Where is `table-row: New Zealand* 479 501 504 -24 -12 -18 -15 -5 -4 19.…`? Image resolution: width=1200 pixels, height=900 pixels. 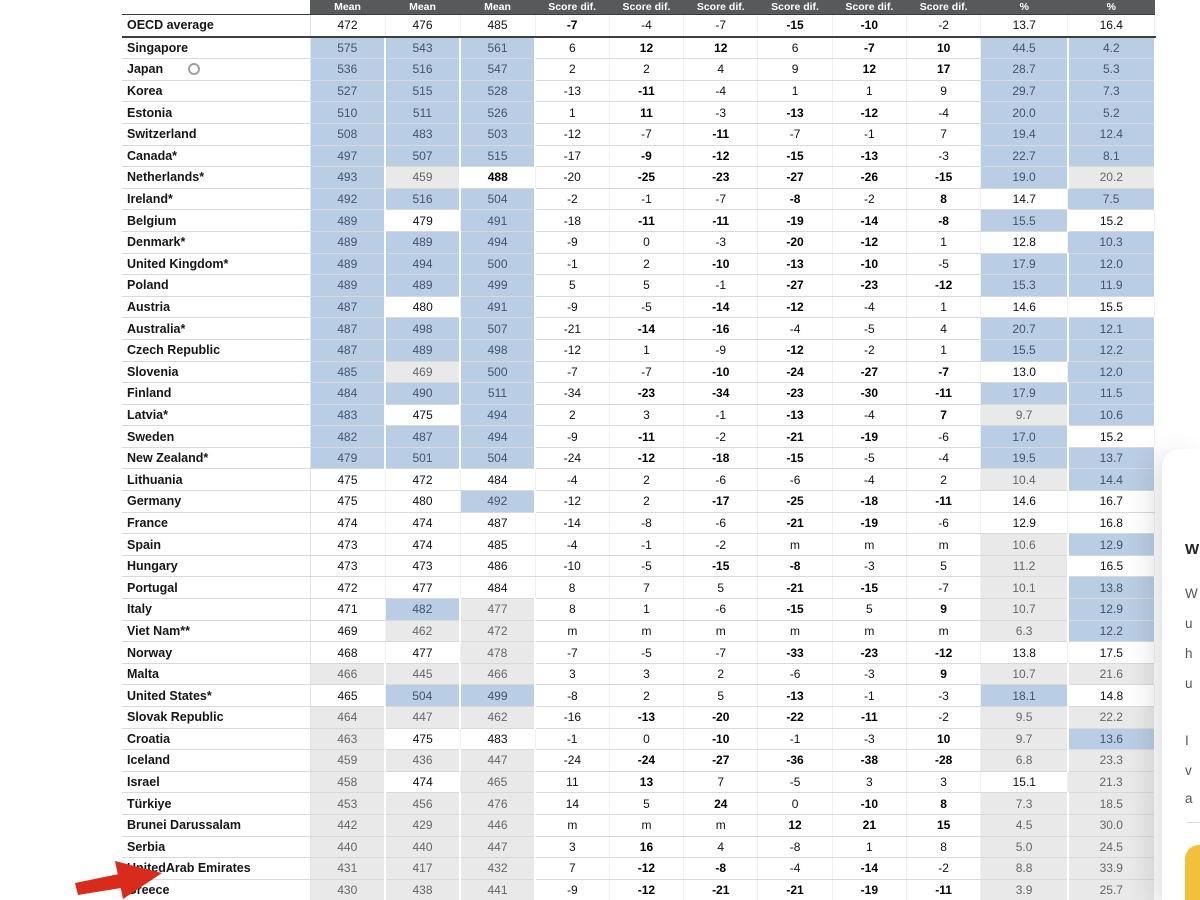
table-row: New Zealand* 479 501 504 -24 -12 -18 -15 -5 -4 19.… is located at coordinates (639, 458).